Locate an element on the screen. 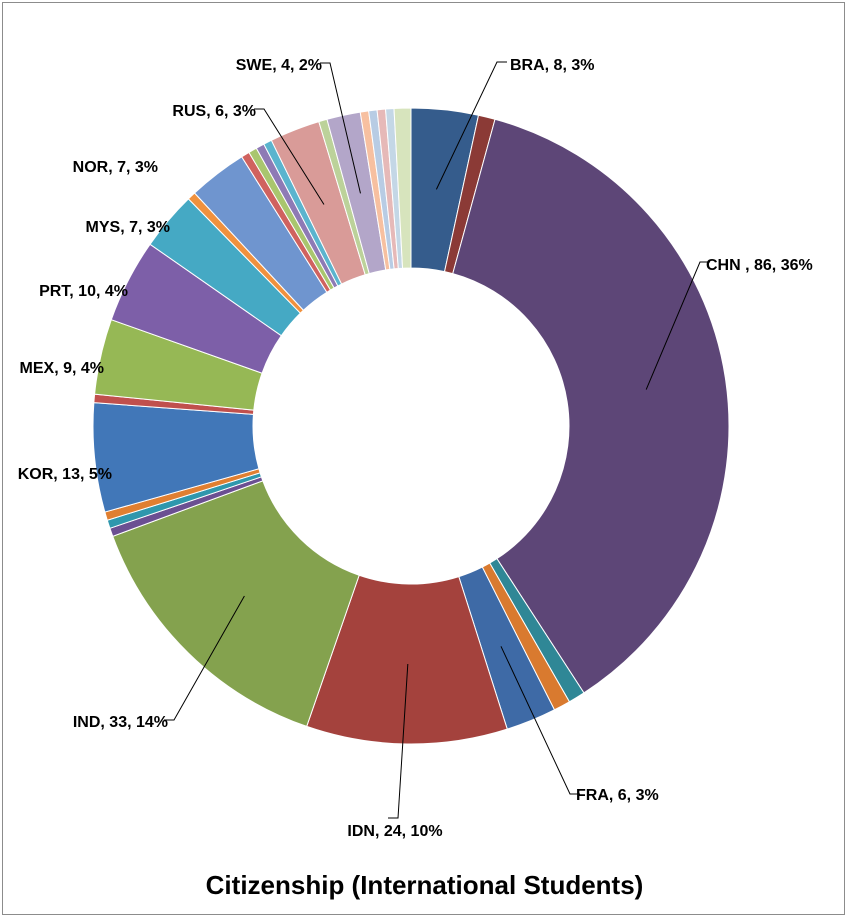 The height and width of the screenshot is (919, 849). leader-line-rus is located at coordinates (289, 156).